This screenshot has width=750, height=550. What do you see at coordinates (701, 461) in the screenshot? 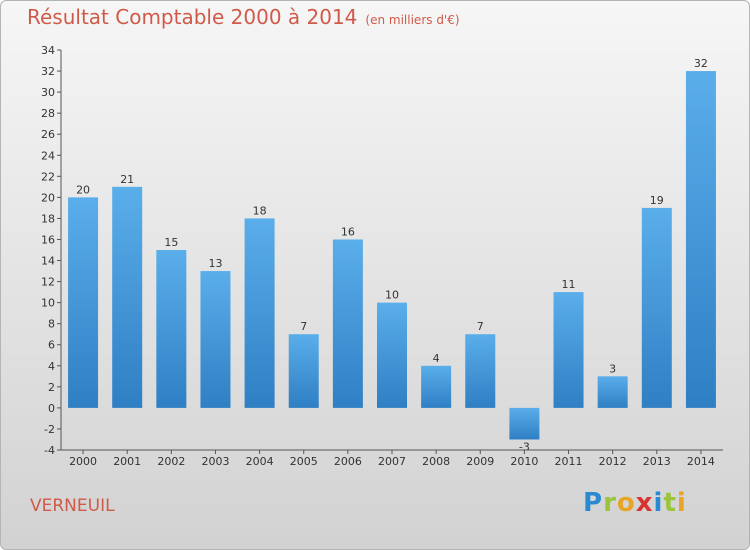
I see `x-tick-label: 2014` at bounding box center [701, 461].